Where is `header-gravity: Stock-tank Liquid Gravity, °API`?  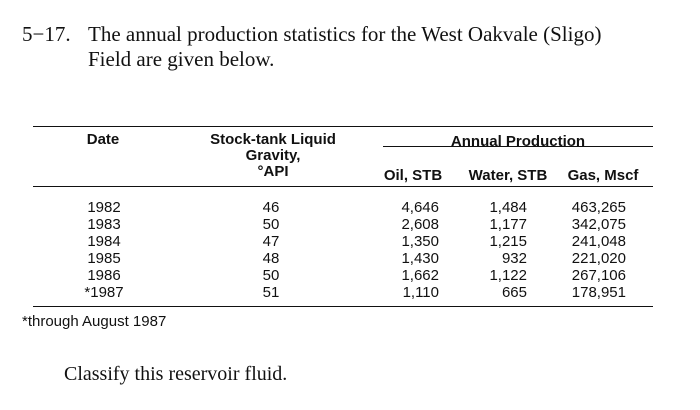
header-gravity: Stock-tank Liquid Gravity, °API is located at coordinates (273, 156).